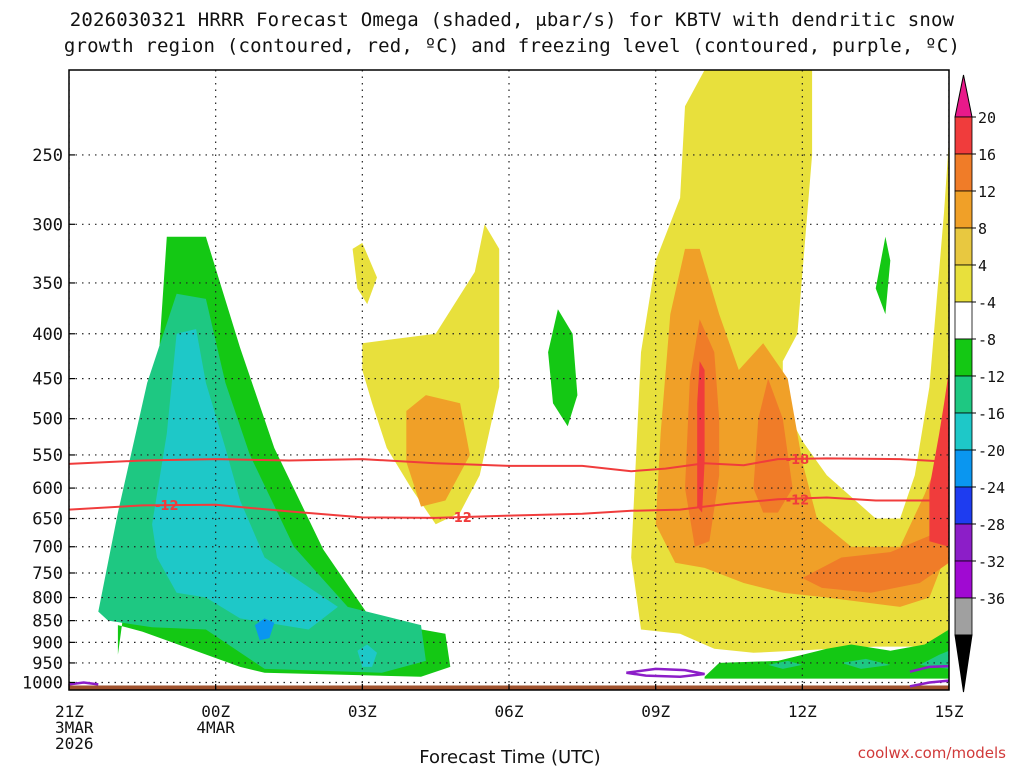 This screenshot has width=1024, height=768. I want to click on y-tick-label-450: 450, so click(47, 380).